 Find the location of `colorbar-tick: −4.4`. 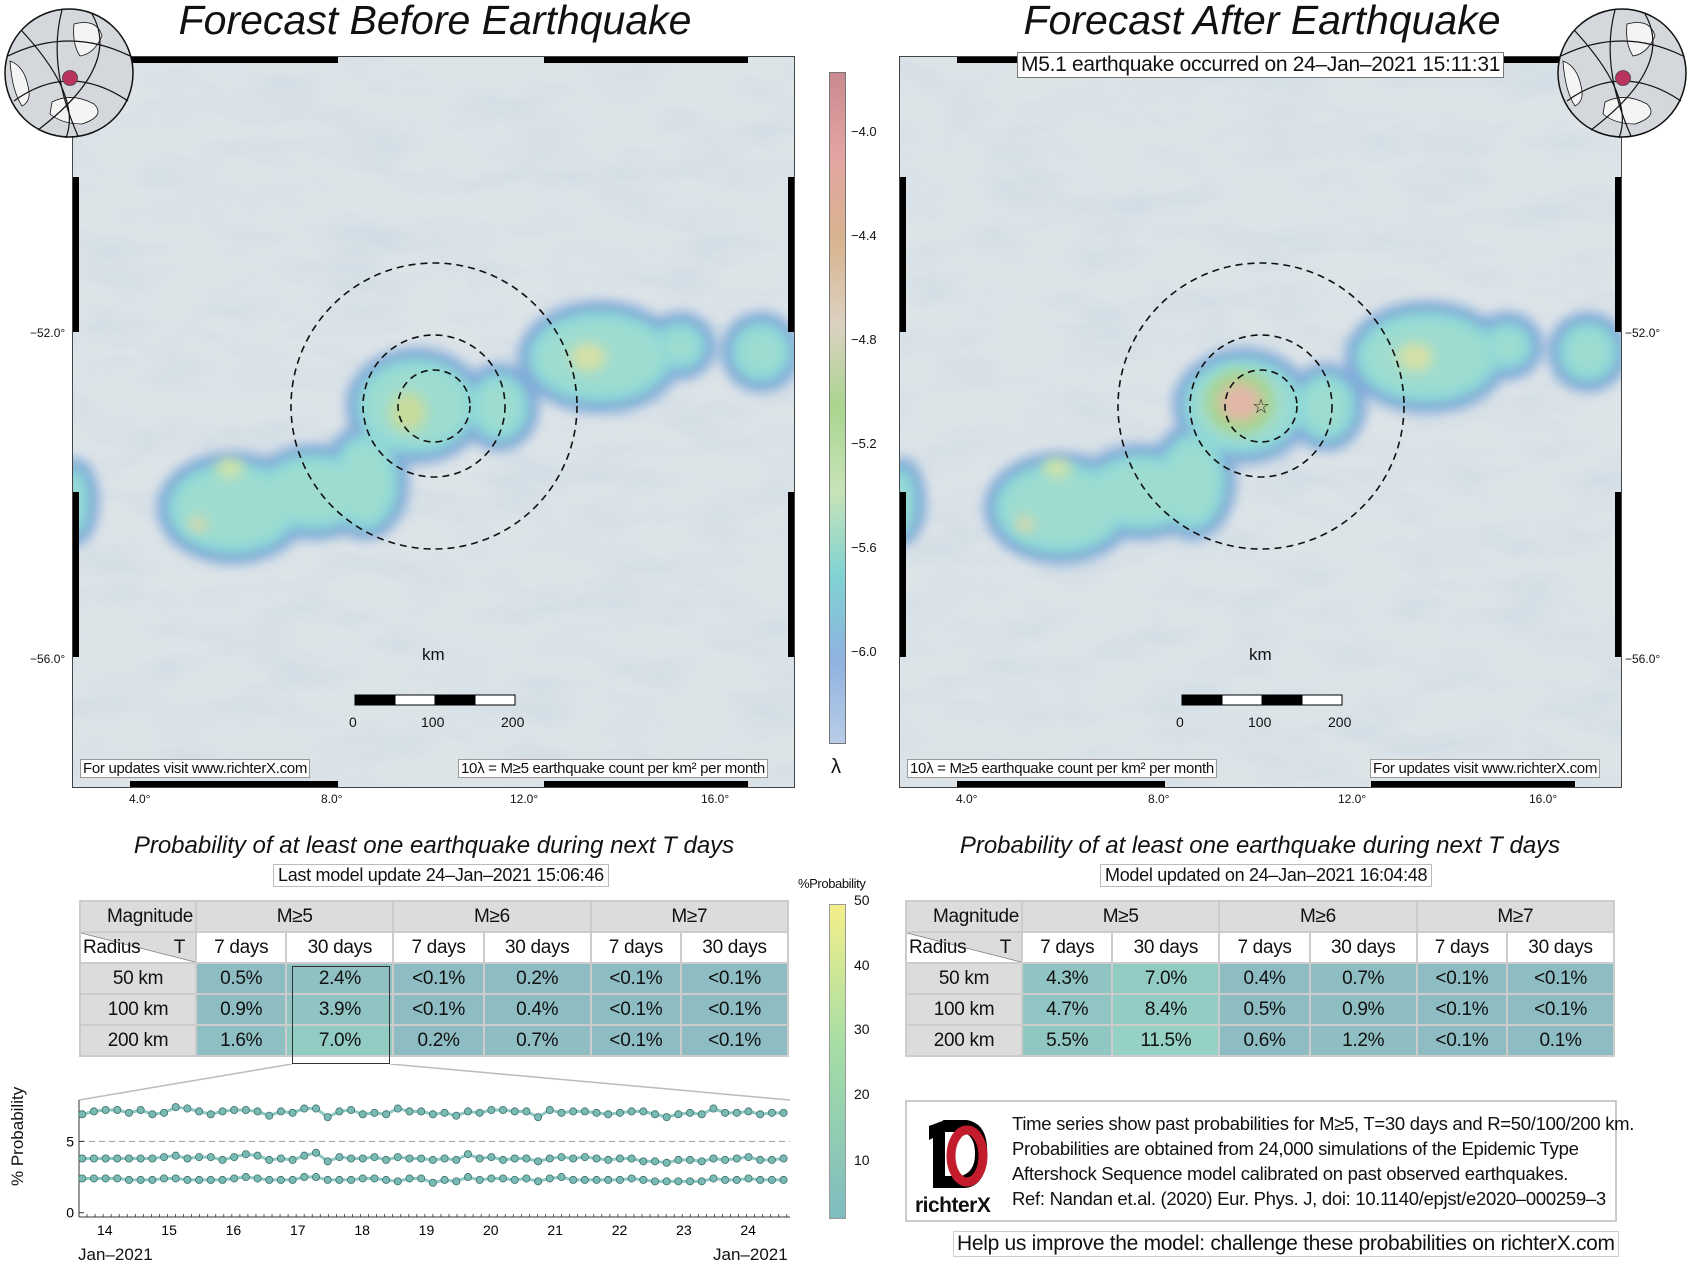

colorbar-tick: −4.4 is located at coordinates (864, 235).